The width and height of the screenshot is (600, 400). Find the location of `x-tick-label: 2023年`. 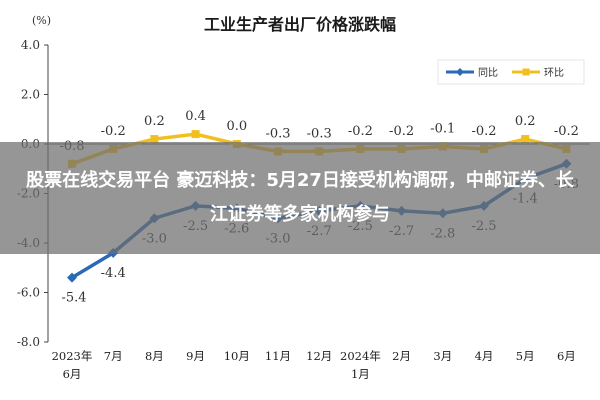

x-tick-label: 2023年 is located at coordinates (72, 356).